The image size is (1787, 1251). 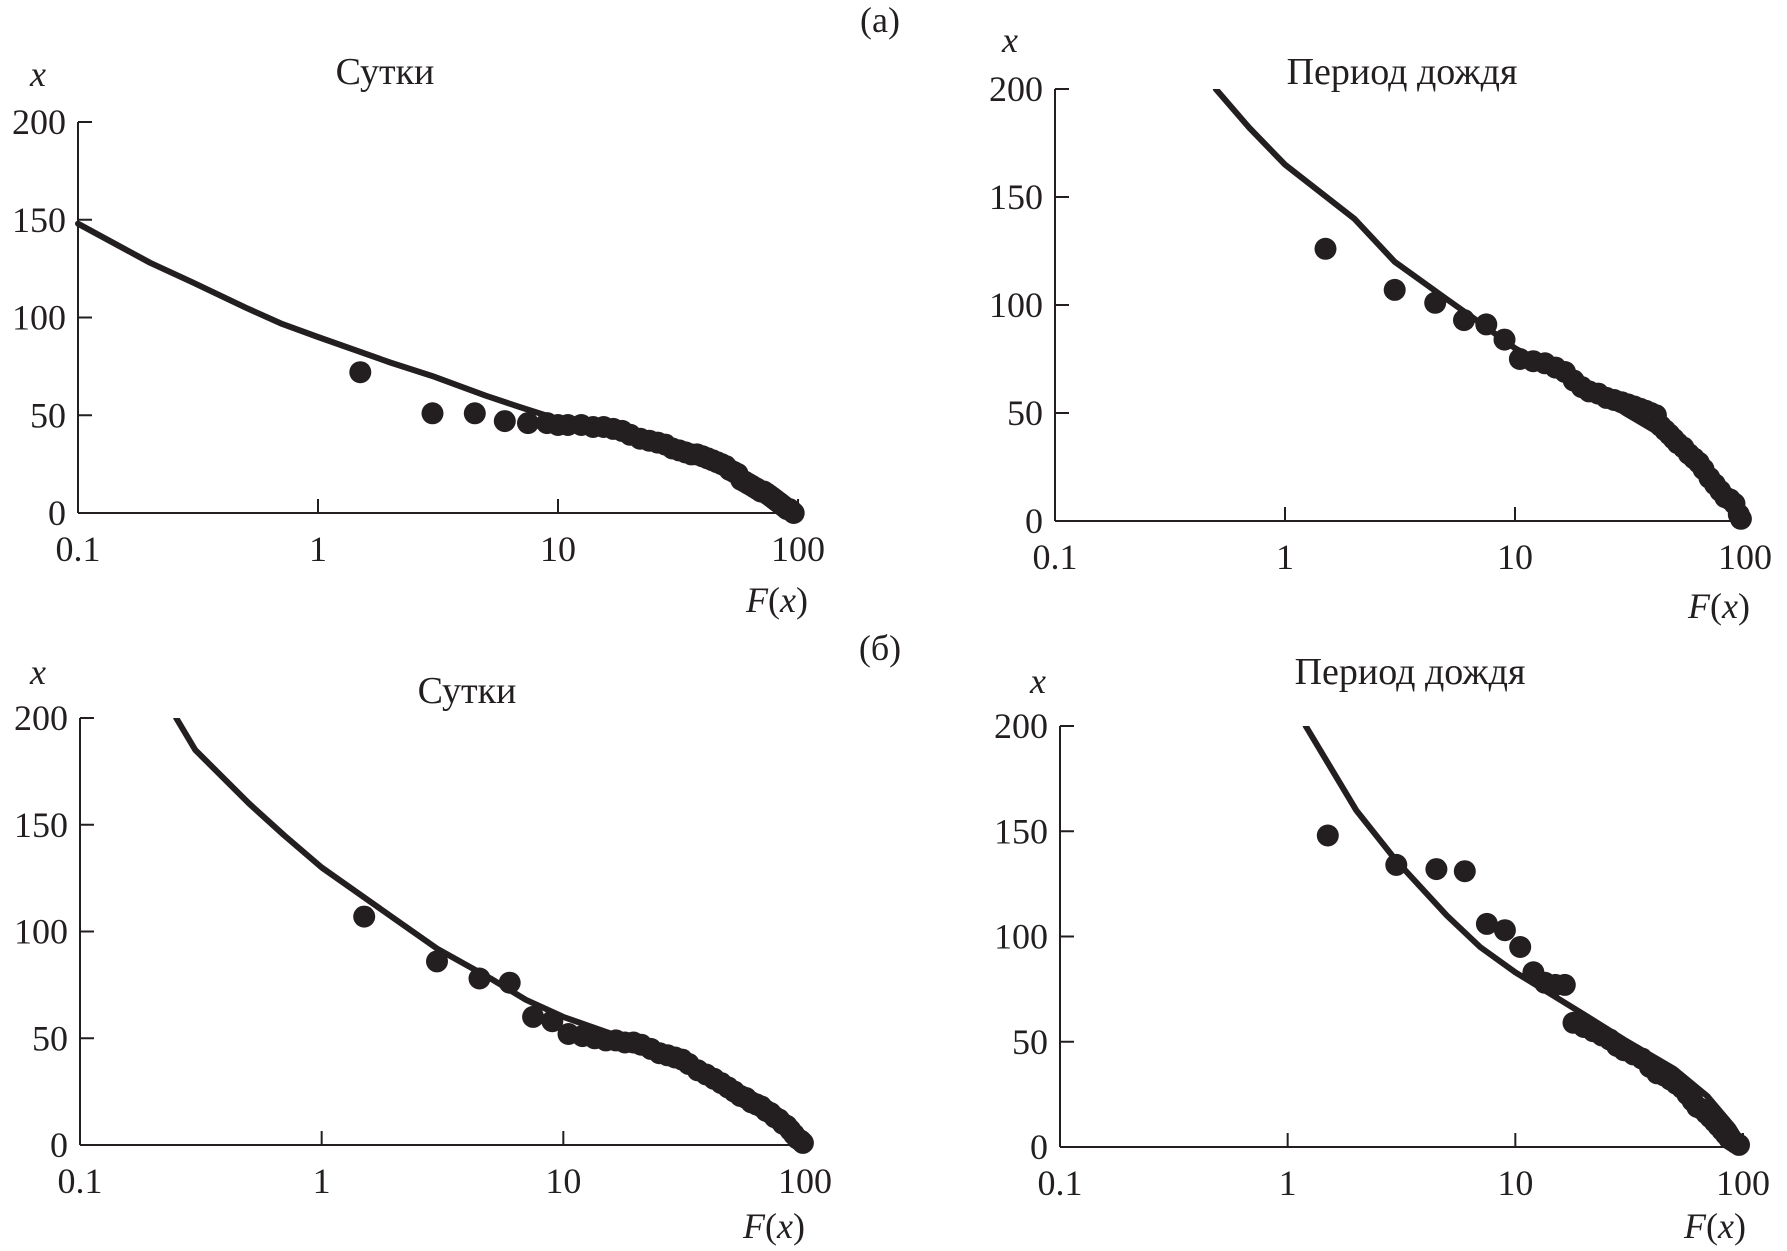 What do you see at coordinates (880, 648) in the screenshot?
I see `group-label-b: (б)` at bounding box center [880, 648].